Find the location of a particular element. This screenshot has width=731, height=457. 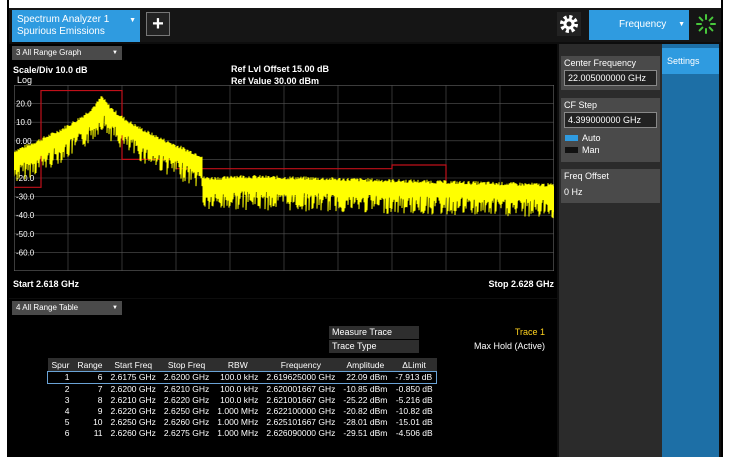

border-right is located at coordinates (722, 228).